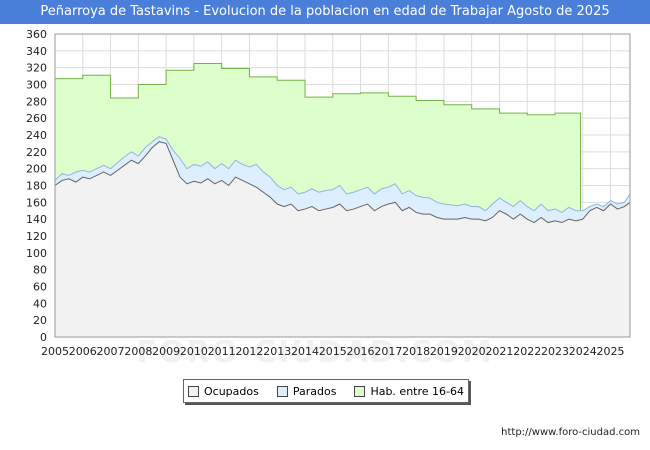  I want to click on y-tick-label: 320, so click(36, 68).